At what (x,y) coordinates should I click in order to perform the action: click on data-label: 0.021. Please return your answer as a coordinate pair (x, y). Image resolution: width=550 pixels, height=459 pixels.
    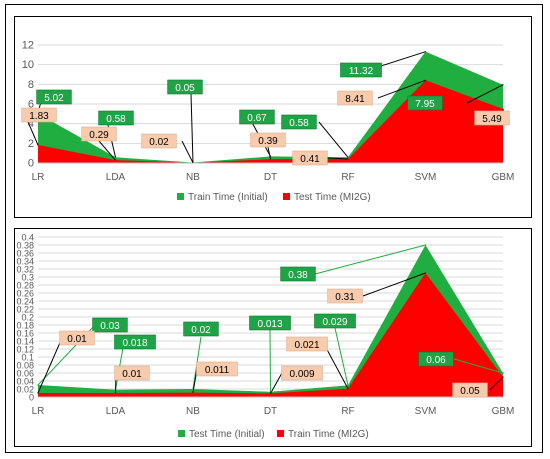
    Looking at the image, I should click on (306, 345).